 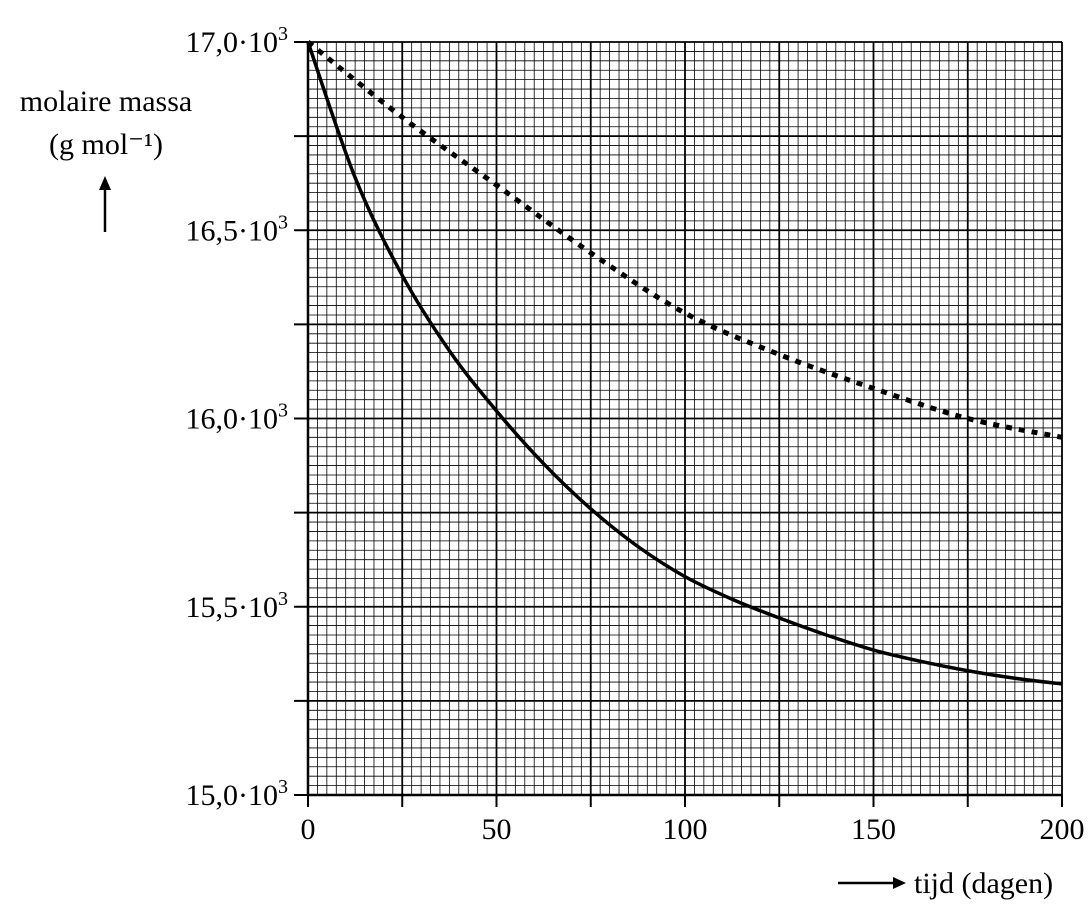 What do you see at coordinates (1062, 829) in the screenshot?
I see `x-tick-label: 200` at bounding box center [1062, 829].